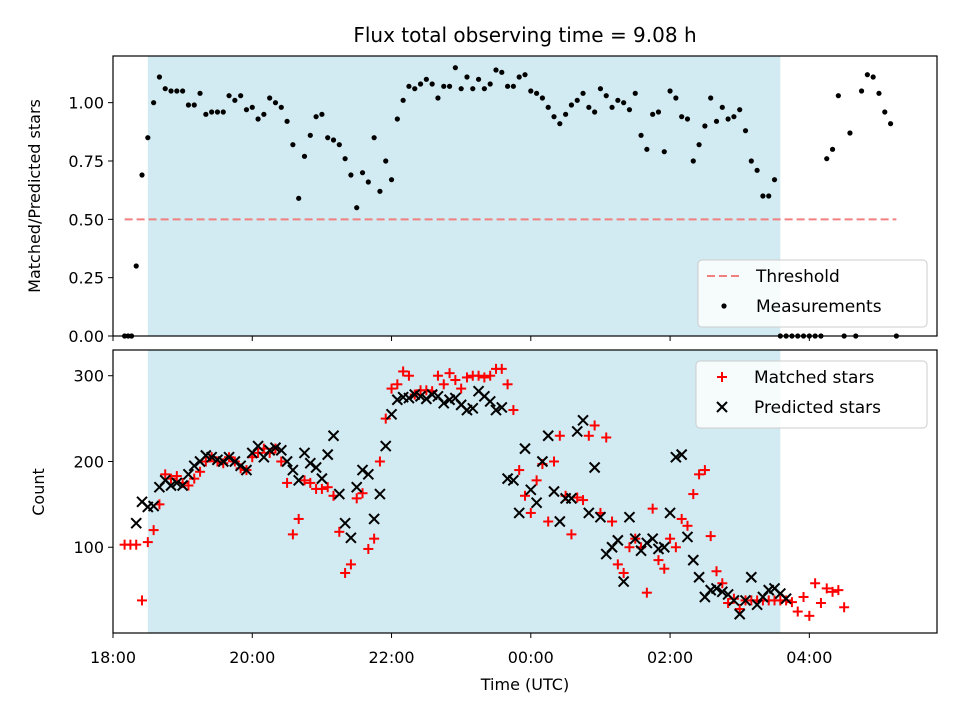  What do you see at coordinates (531, 657) in the screenshot?
I see `x-tick-label: 00:00` at bounding box center [531, 657].